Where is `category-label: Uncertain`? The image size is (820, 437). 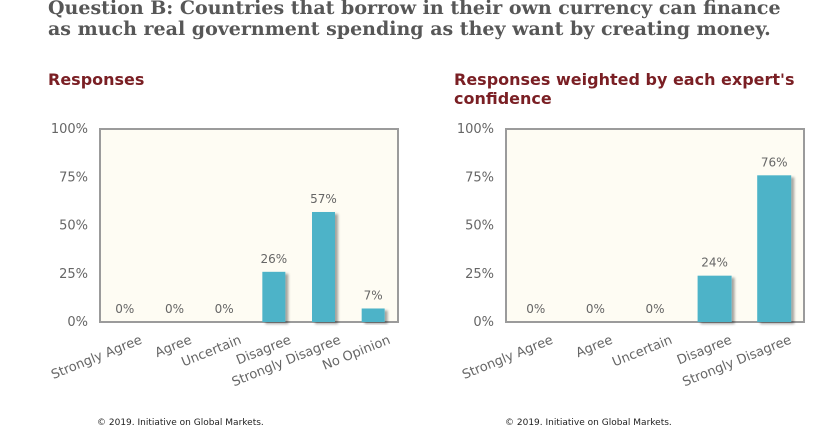
category-label: Uncertain is located at coordinates (642, 352).